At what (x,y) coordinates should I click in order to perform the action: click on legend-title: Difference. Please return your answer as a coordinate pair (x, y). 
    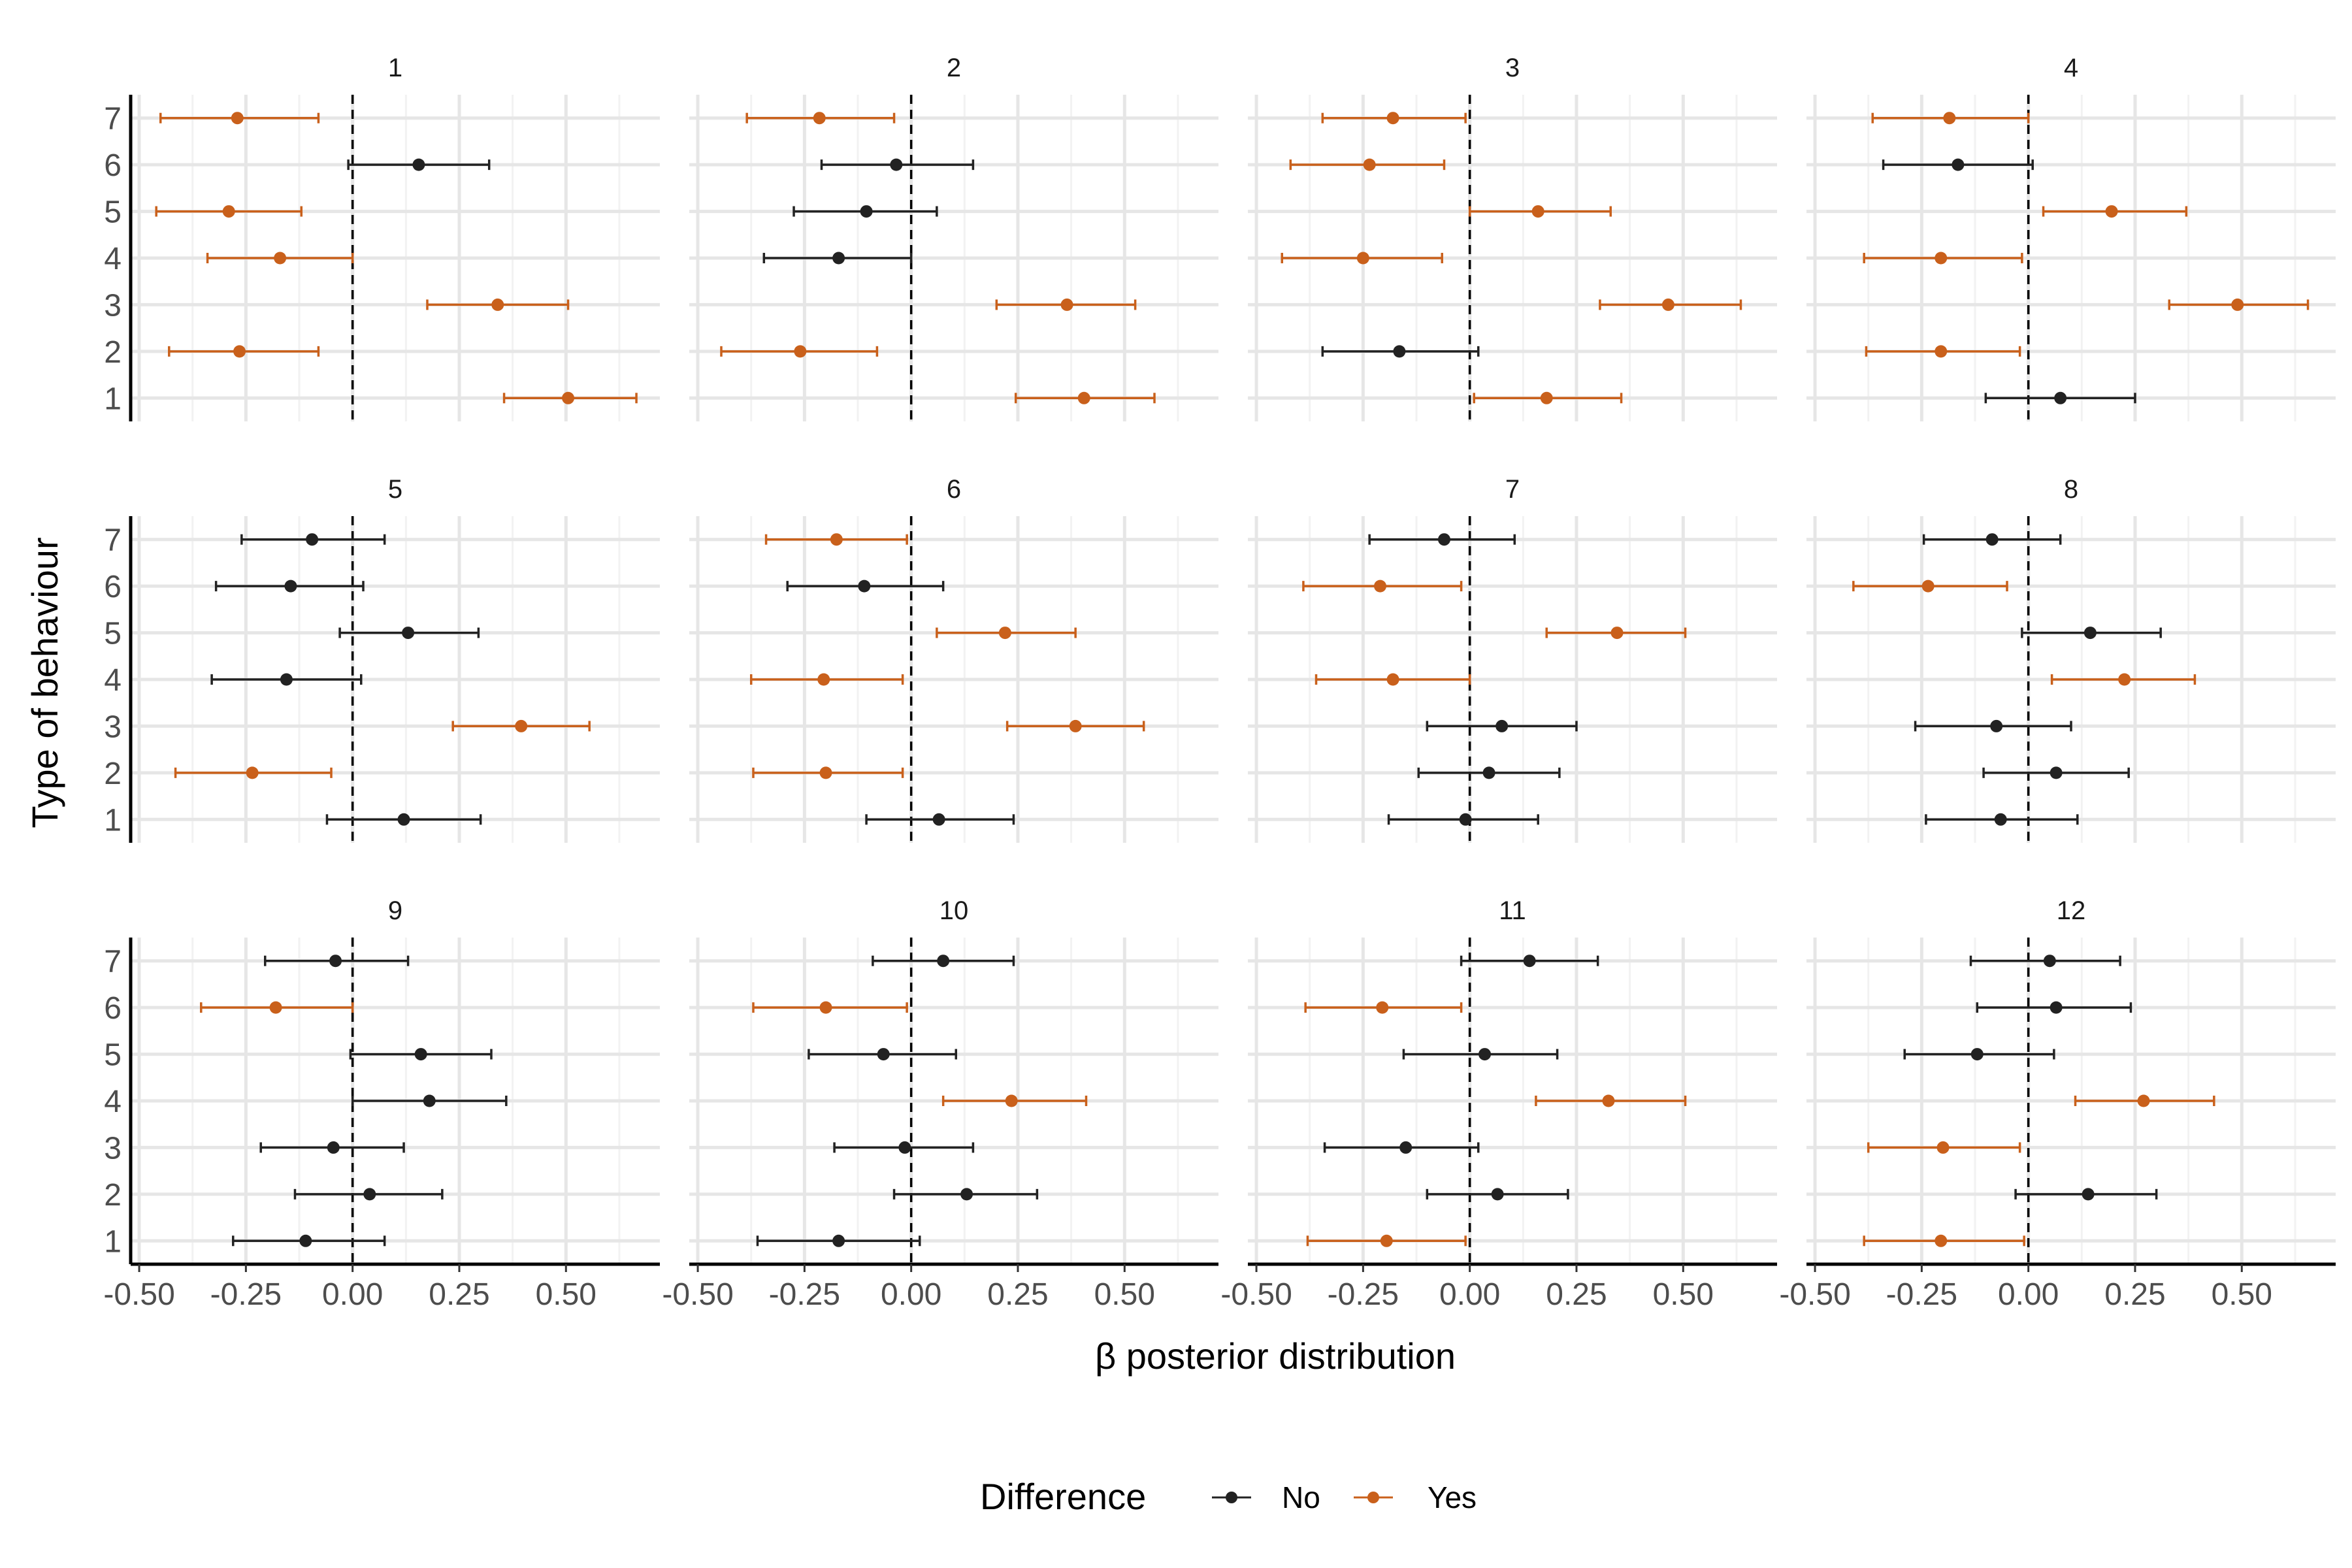
    Looking at the image, I should click on (1063, 1496).